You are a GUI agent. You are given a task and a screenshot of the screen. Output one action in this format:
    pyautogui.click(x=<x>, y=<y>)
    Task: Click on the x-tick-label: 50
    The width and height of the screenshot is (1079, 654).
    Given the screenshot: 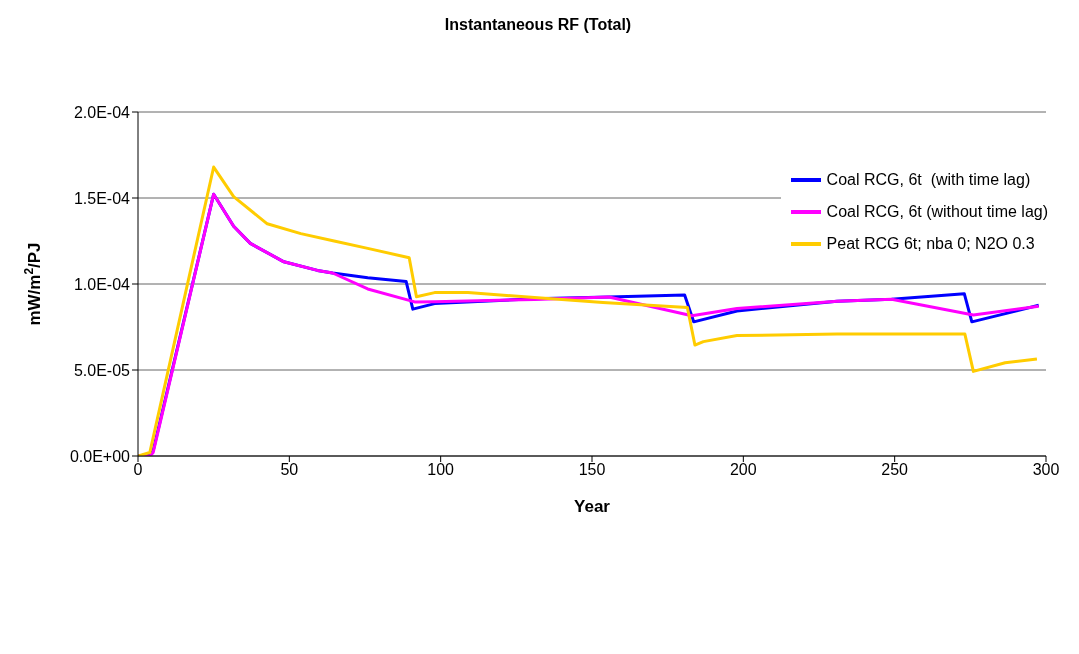 What is the action you would take?
    pyautogui.click(x=289, y=470)
    